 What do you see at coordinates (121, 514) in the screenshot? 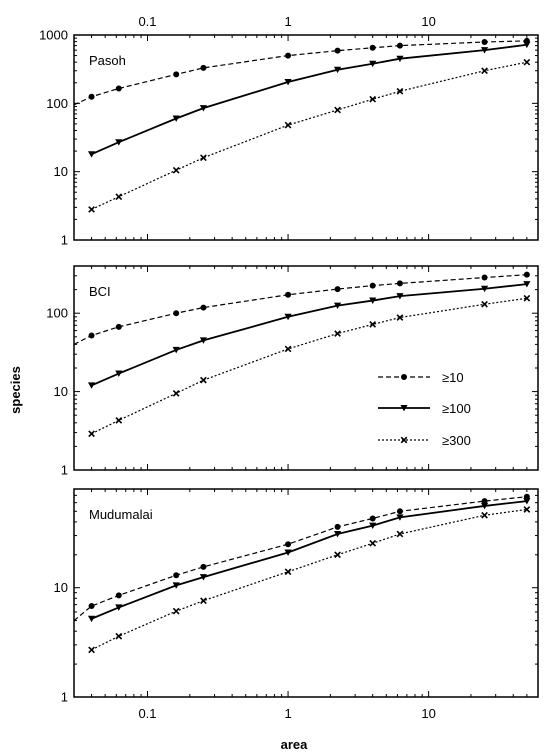
I see `panel-title: Mudumalai` at bounding box center [121, 514].